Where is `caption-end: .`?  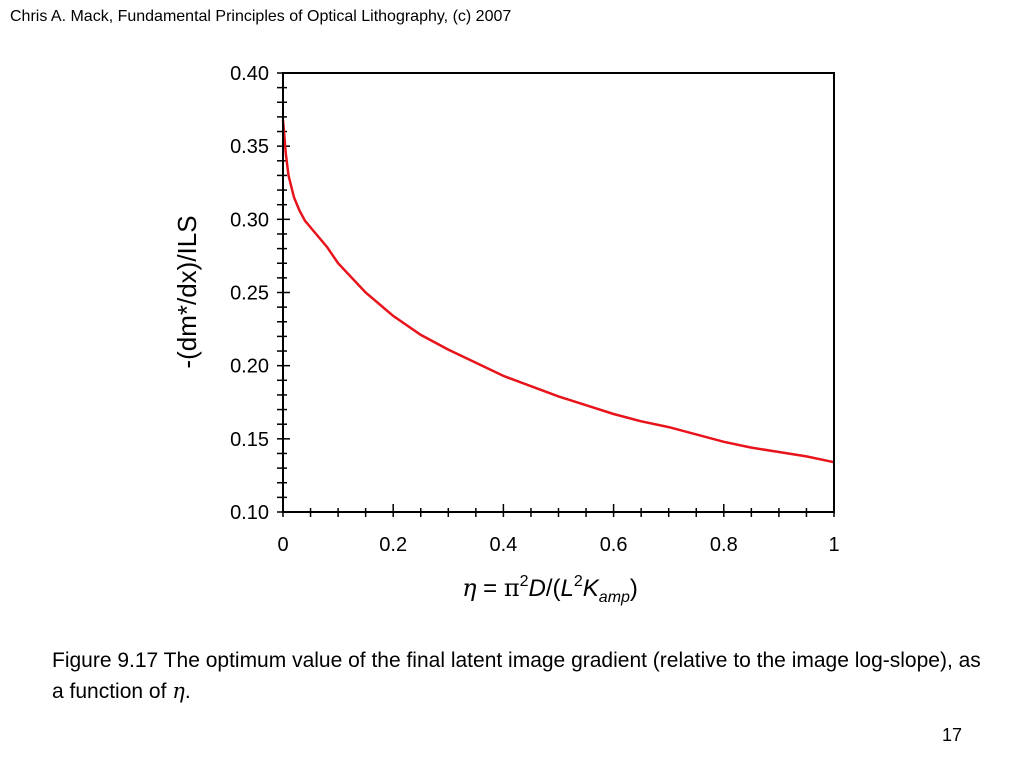
caption-end: . is located at coordinates (187, 691).